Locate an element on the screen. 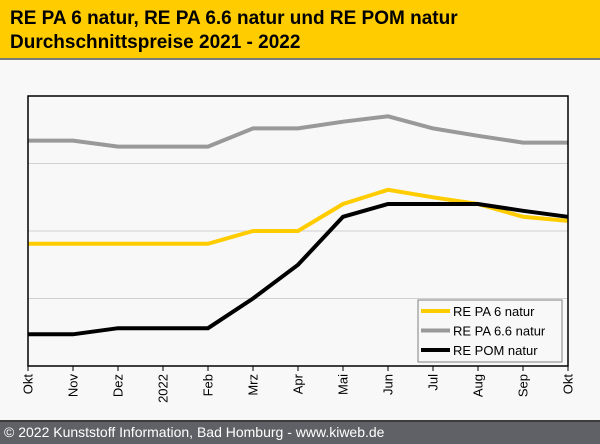  x-tick-label: Sep is located at coordinates (523, 385).